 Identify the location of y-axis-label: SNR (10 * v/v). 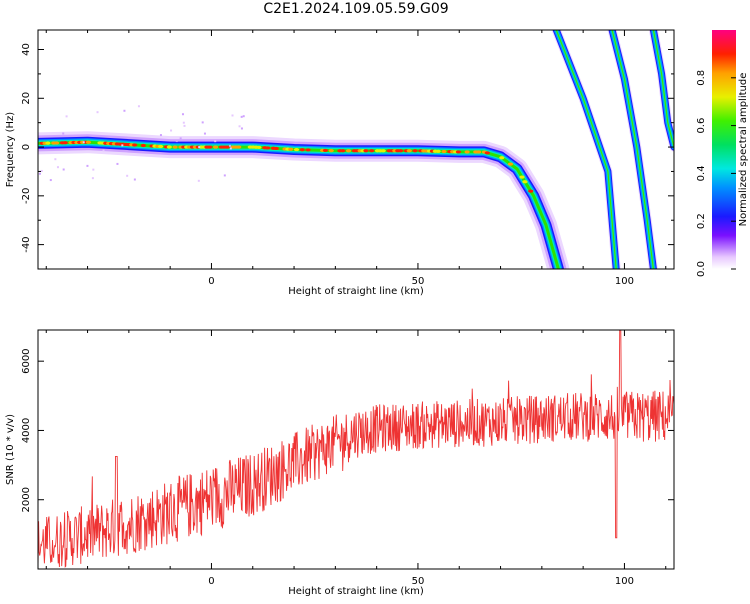
(10, 449).